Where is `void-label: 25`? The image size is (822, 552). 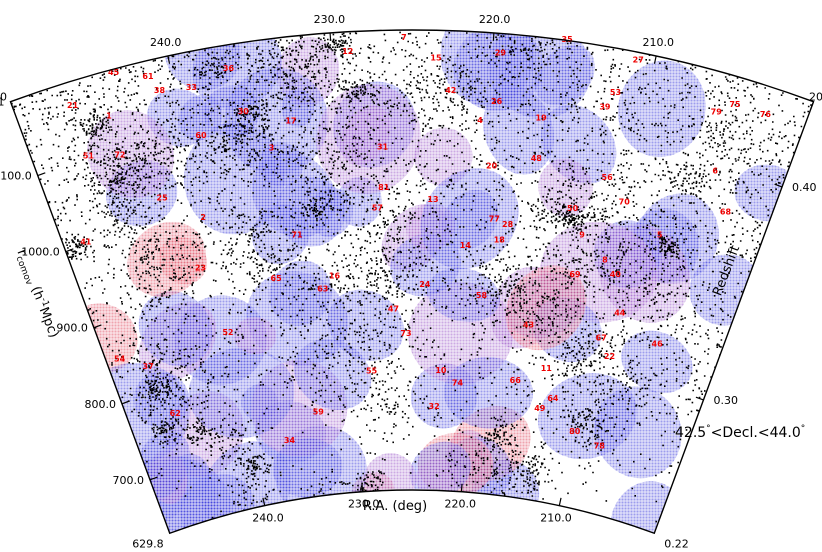 void-label: 25 is located at coordinates (163, 198).